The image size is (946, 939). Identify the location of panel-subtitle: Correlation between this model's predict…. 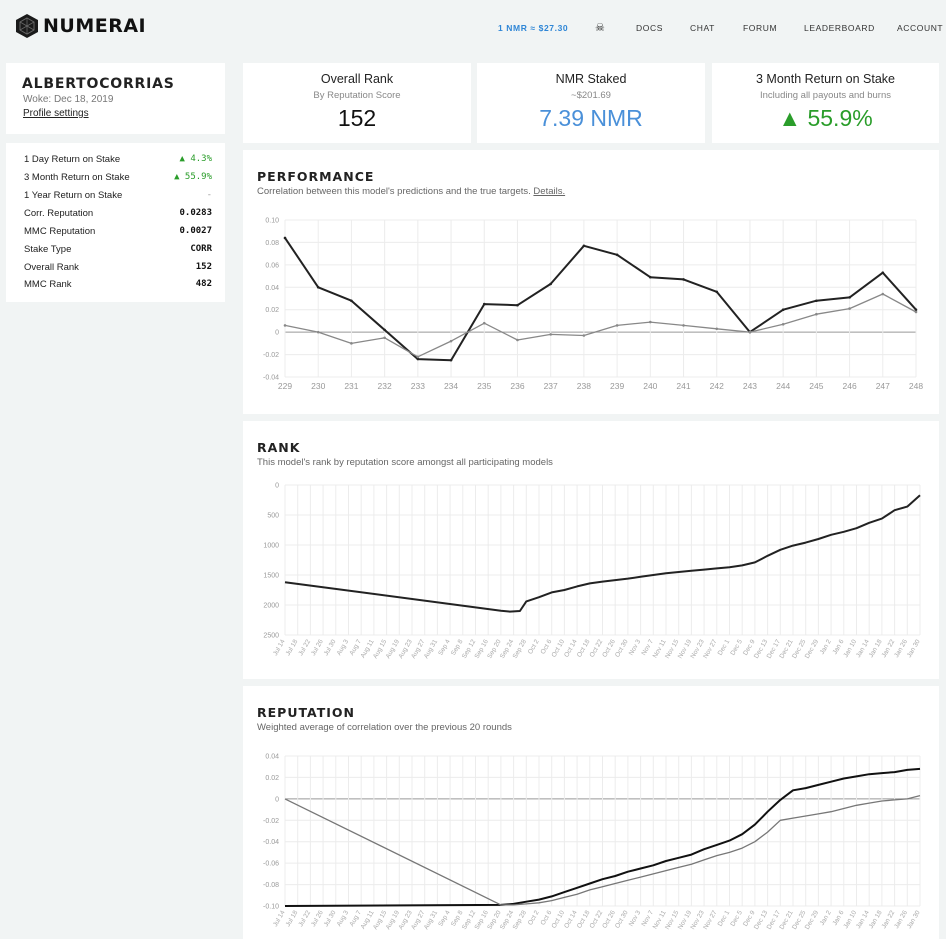
(411, 191).